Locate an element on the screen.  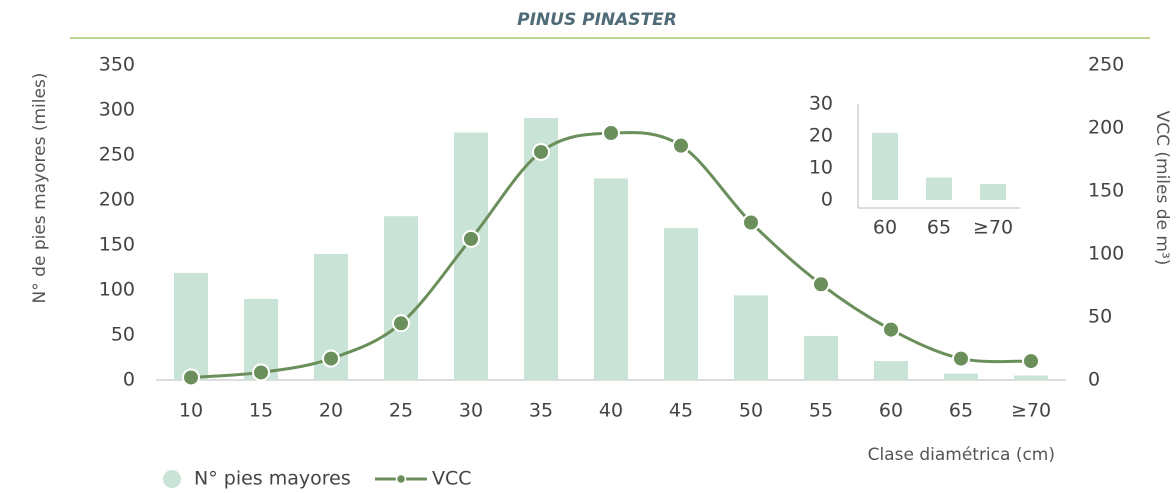
x-tick-label: 10 is located at coordinates (191, 411).